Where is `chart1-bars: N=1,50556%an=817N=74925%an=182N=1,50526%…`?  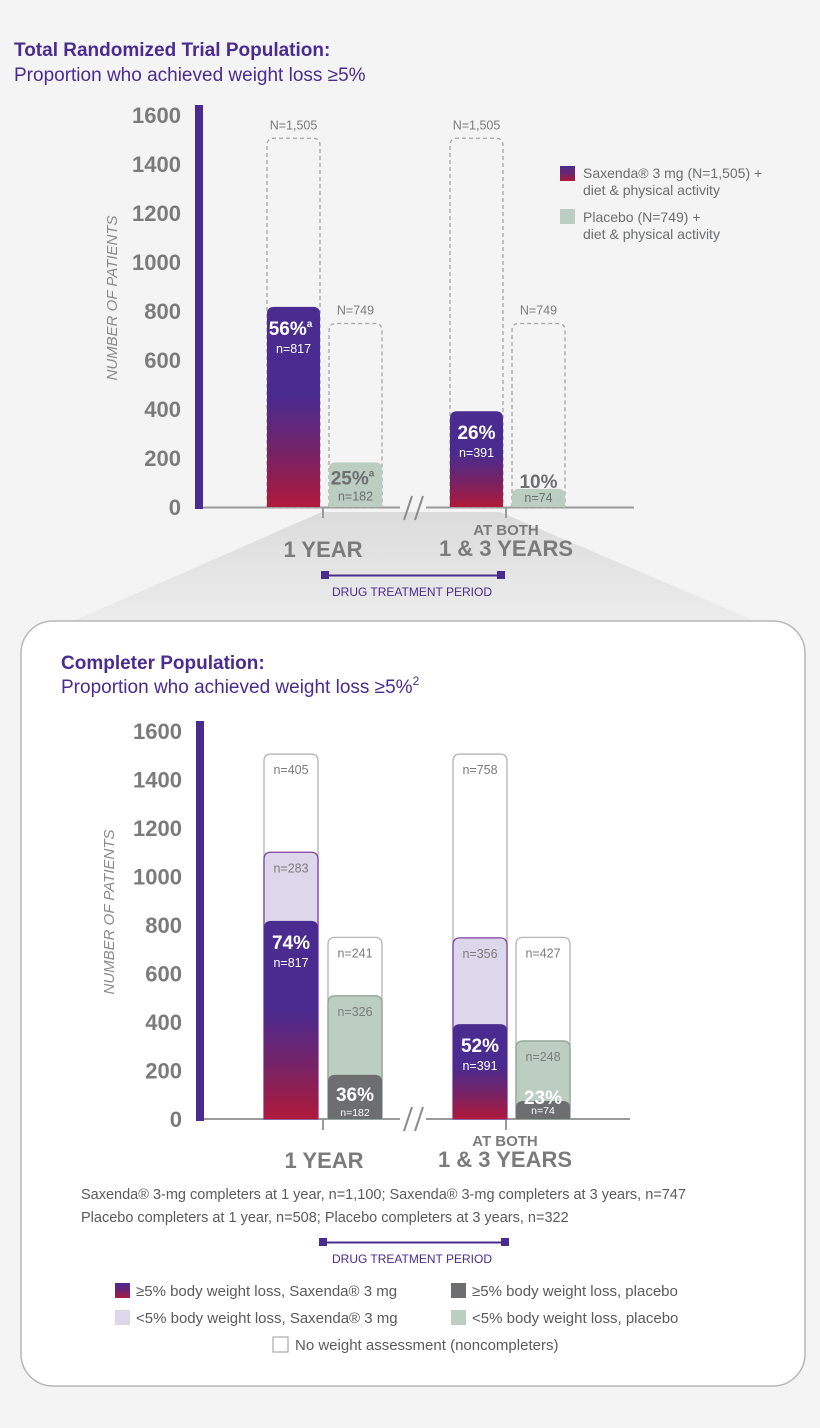
chart1-bars: N=1,50556%an=817N=74925%an=182N=1,50526%… is located at coordinates (416, 313).